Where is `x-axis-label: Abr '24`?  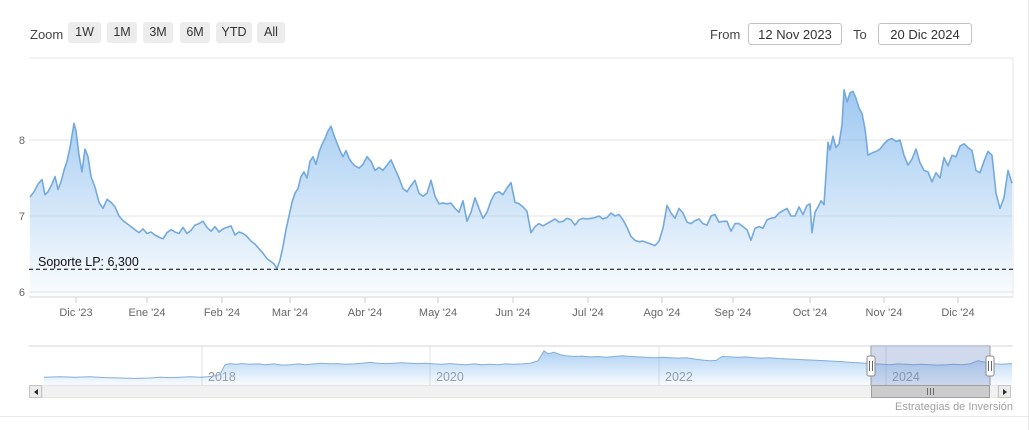
x-axis-label: Abr '24 is located at coordinates (365, 313).